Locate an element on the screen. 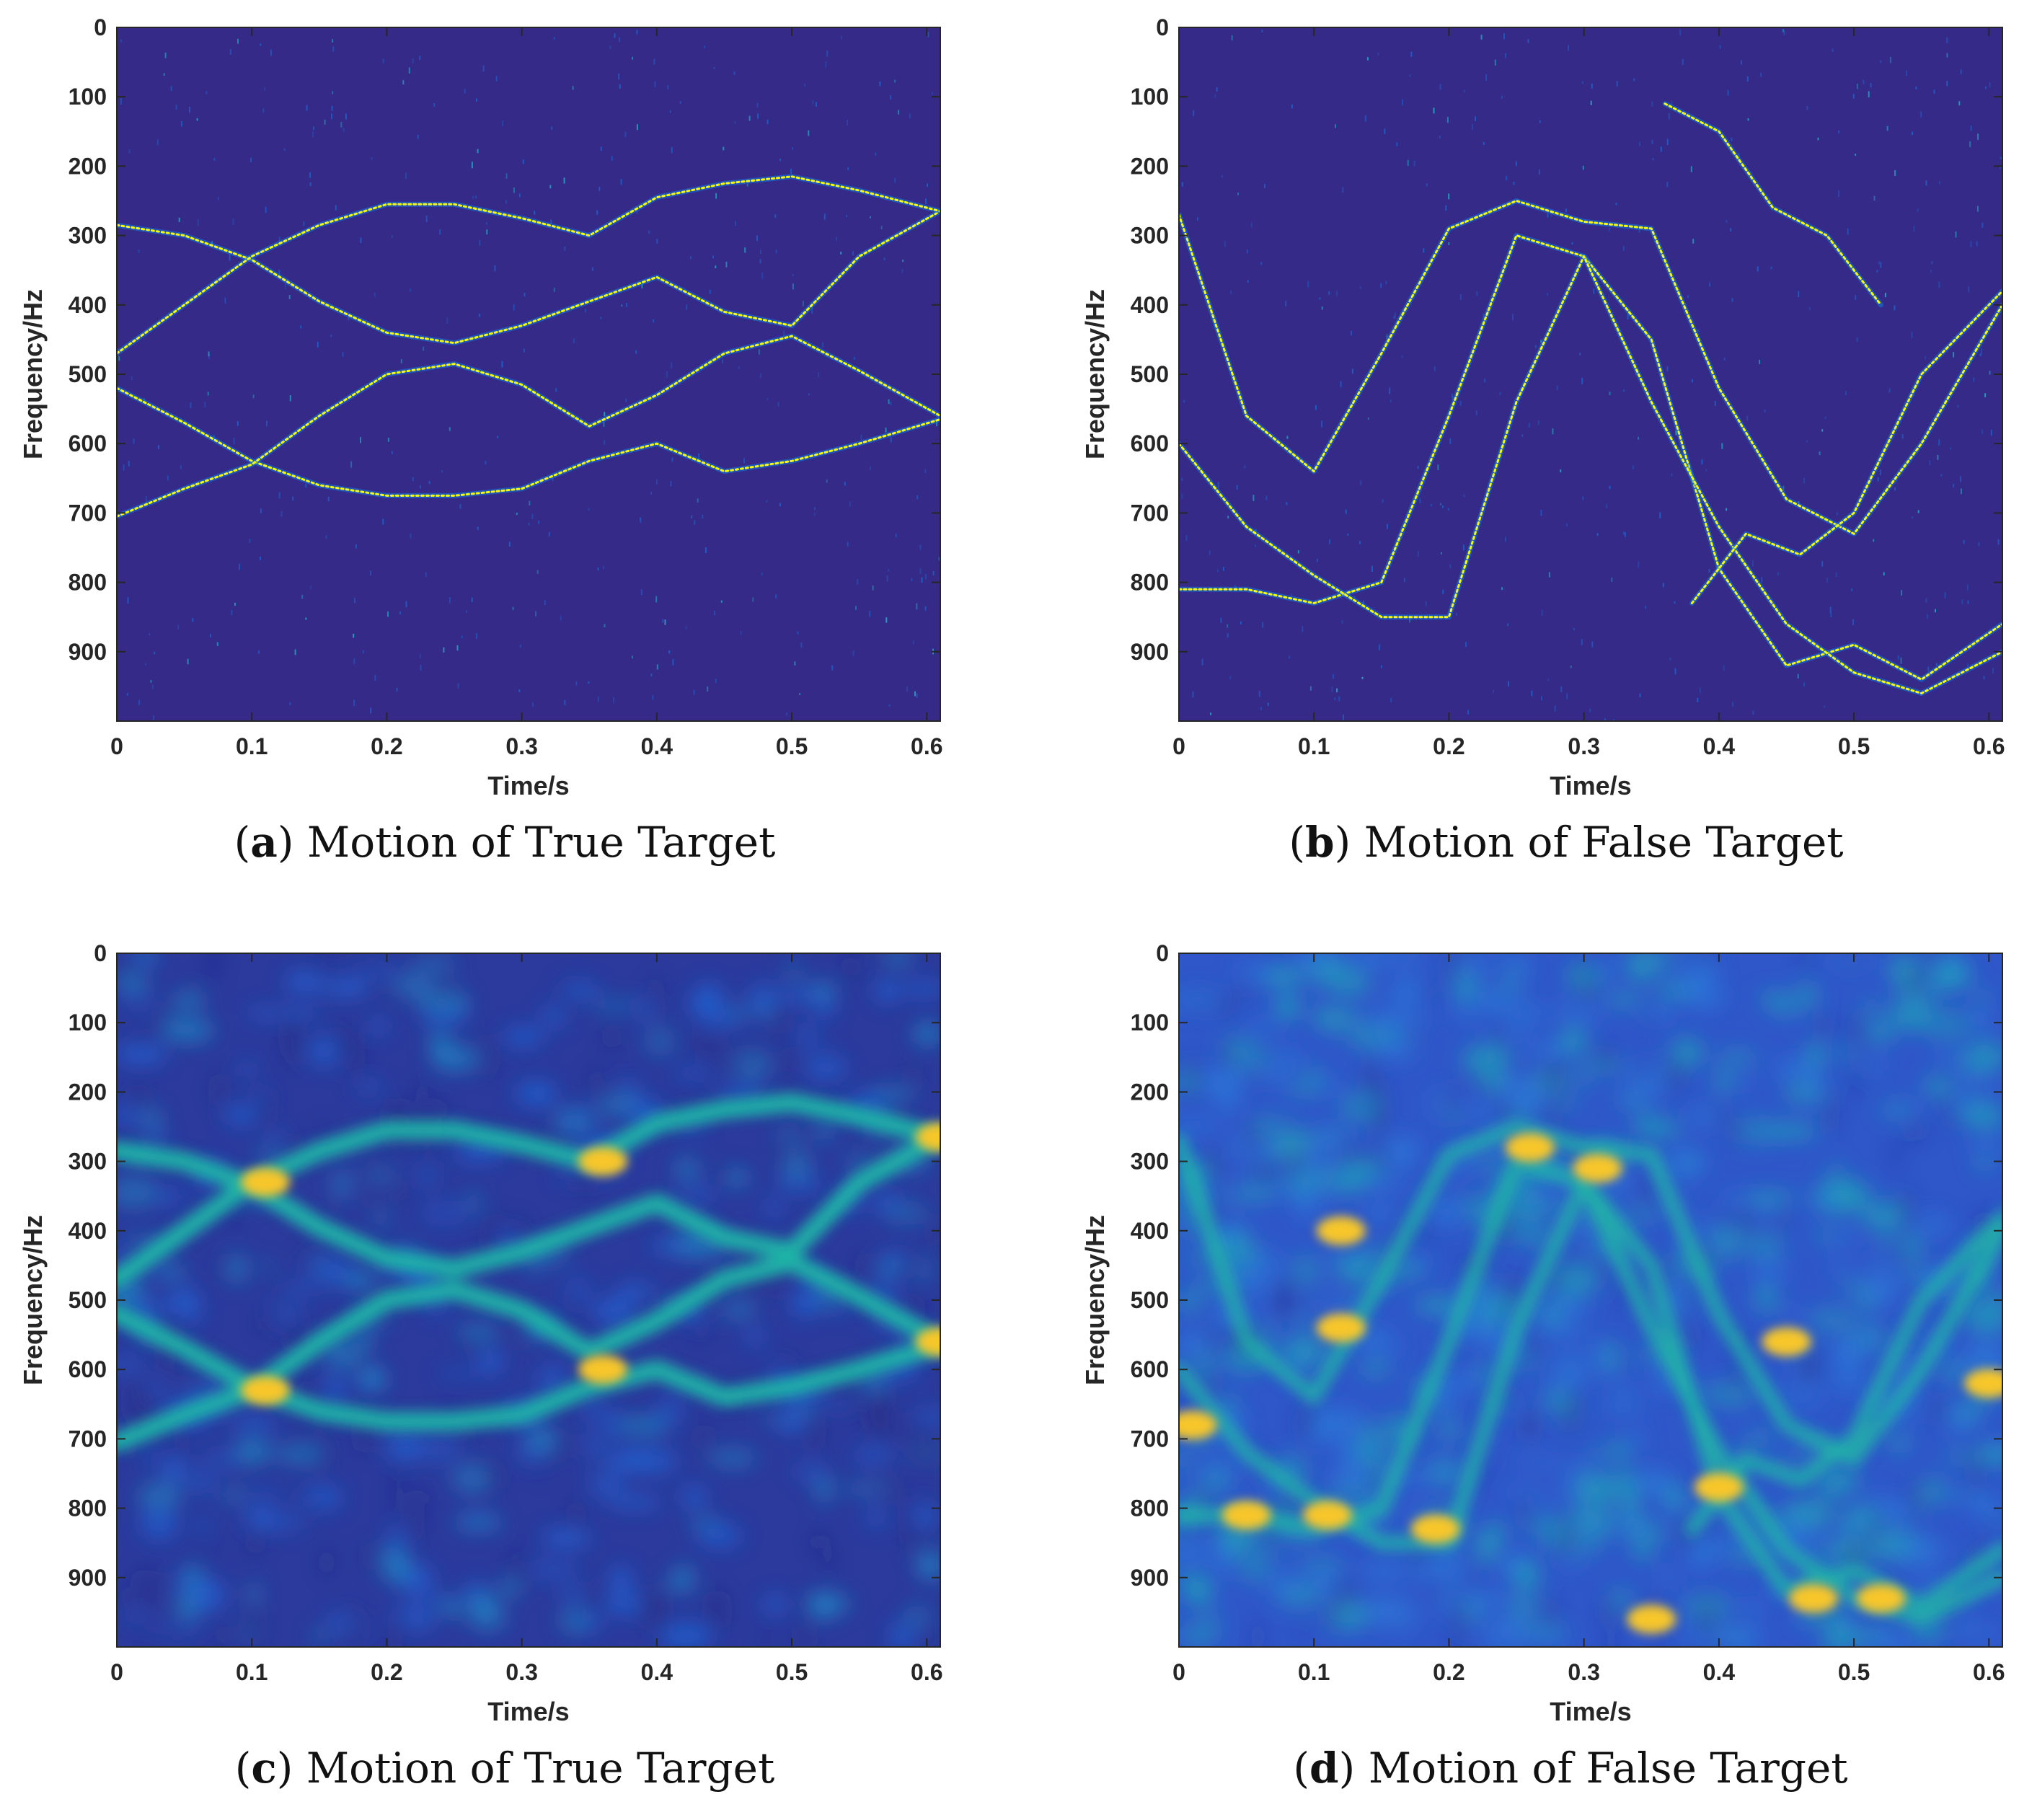 Image resolution: width=2019 pixels, height=1820 pixels. series-2-band is located at coordinates (1590, 1293).